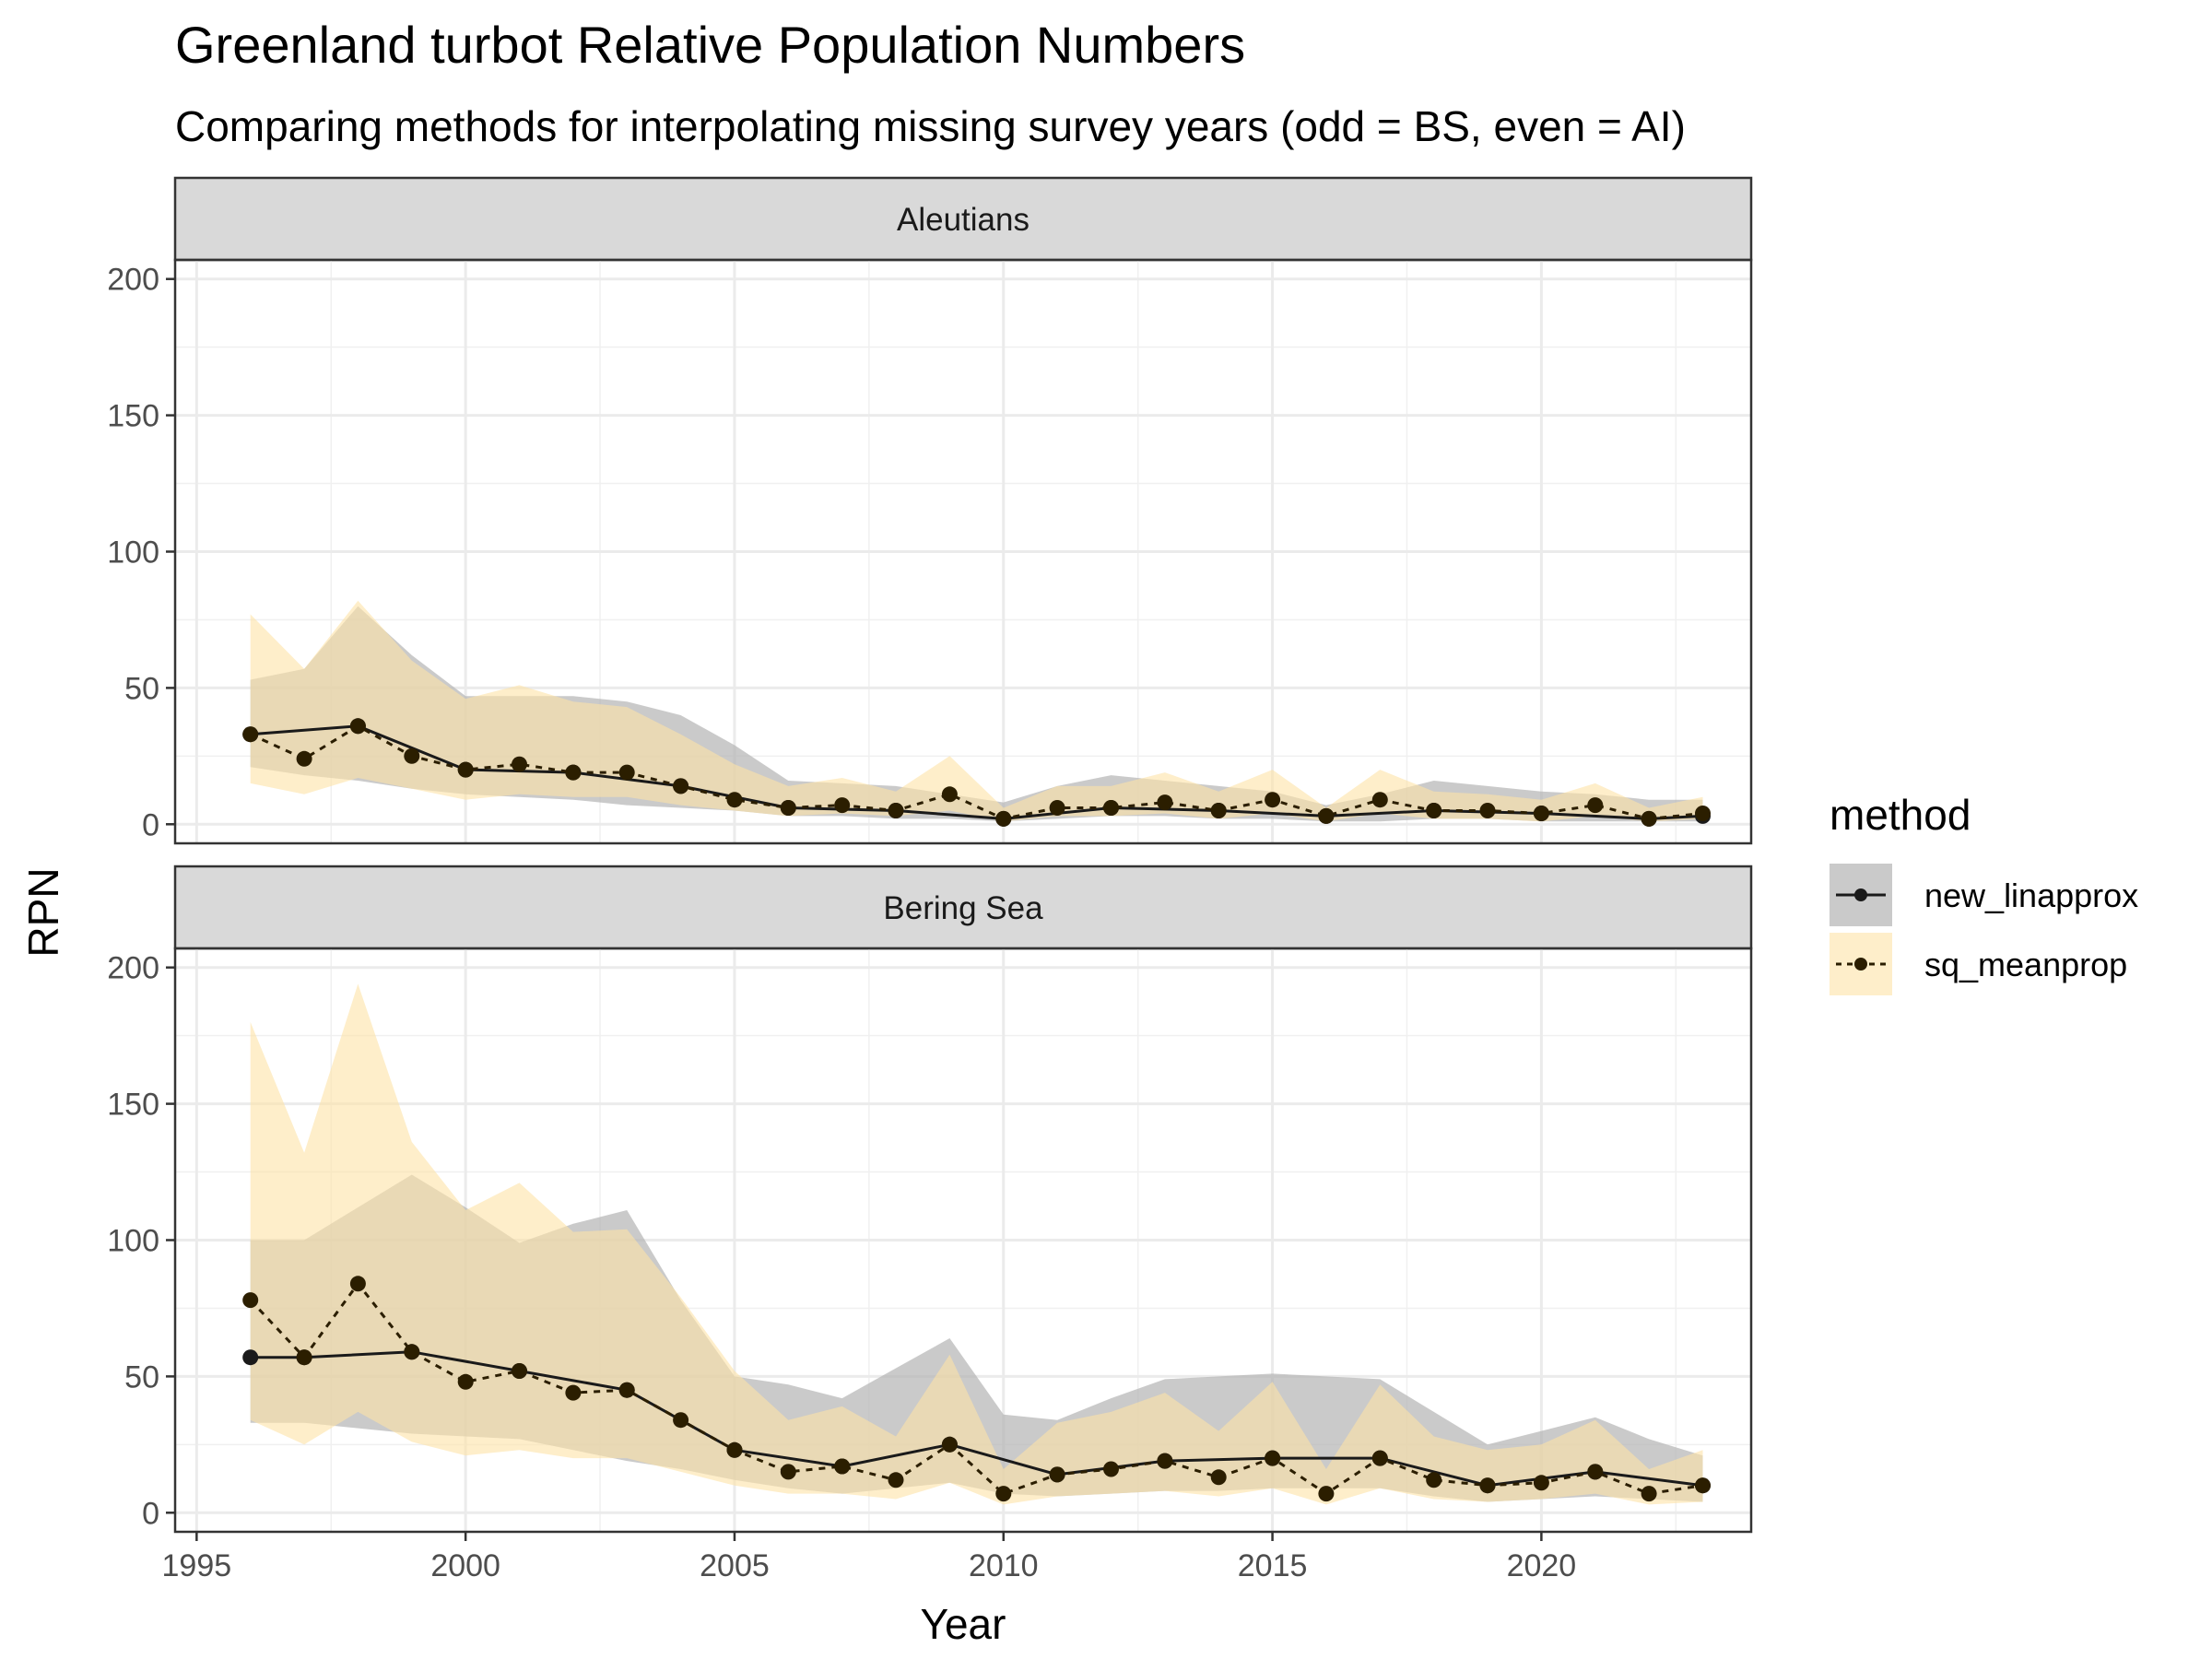 This screenshot has width=2212, height=1659. What do you see at coordinates (465, 1381) in the screenshot?
I see `point-sq-meanprop-bering-sea-2000` at bounding box center [465, 1381].